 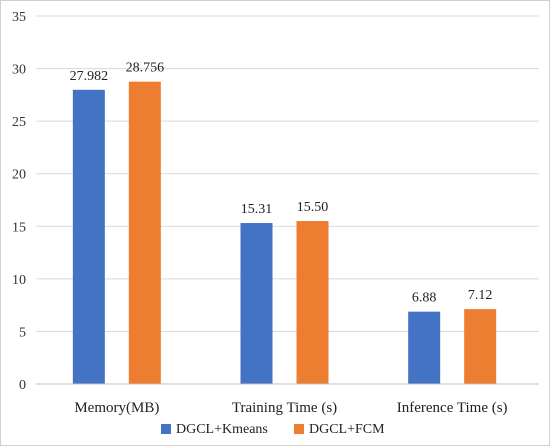 What do you see at coordinates (145, 68) in the screenshot?
I see `data-label: 28.756` at bounding box center [145, 68].